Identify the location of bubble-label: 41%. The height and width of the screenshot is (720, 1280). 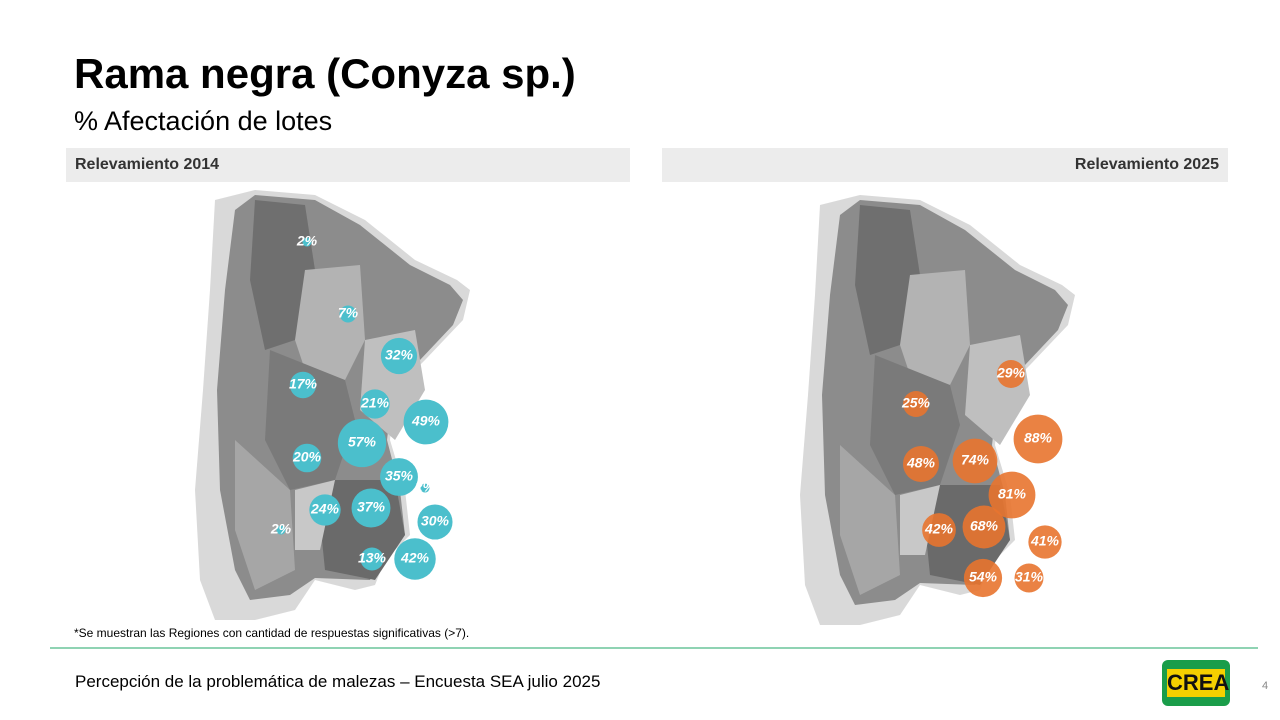
(1045, 541).